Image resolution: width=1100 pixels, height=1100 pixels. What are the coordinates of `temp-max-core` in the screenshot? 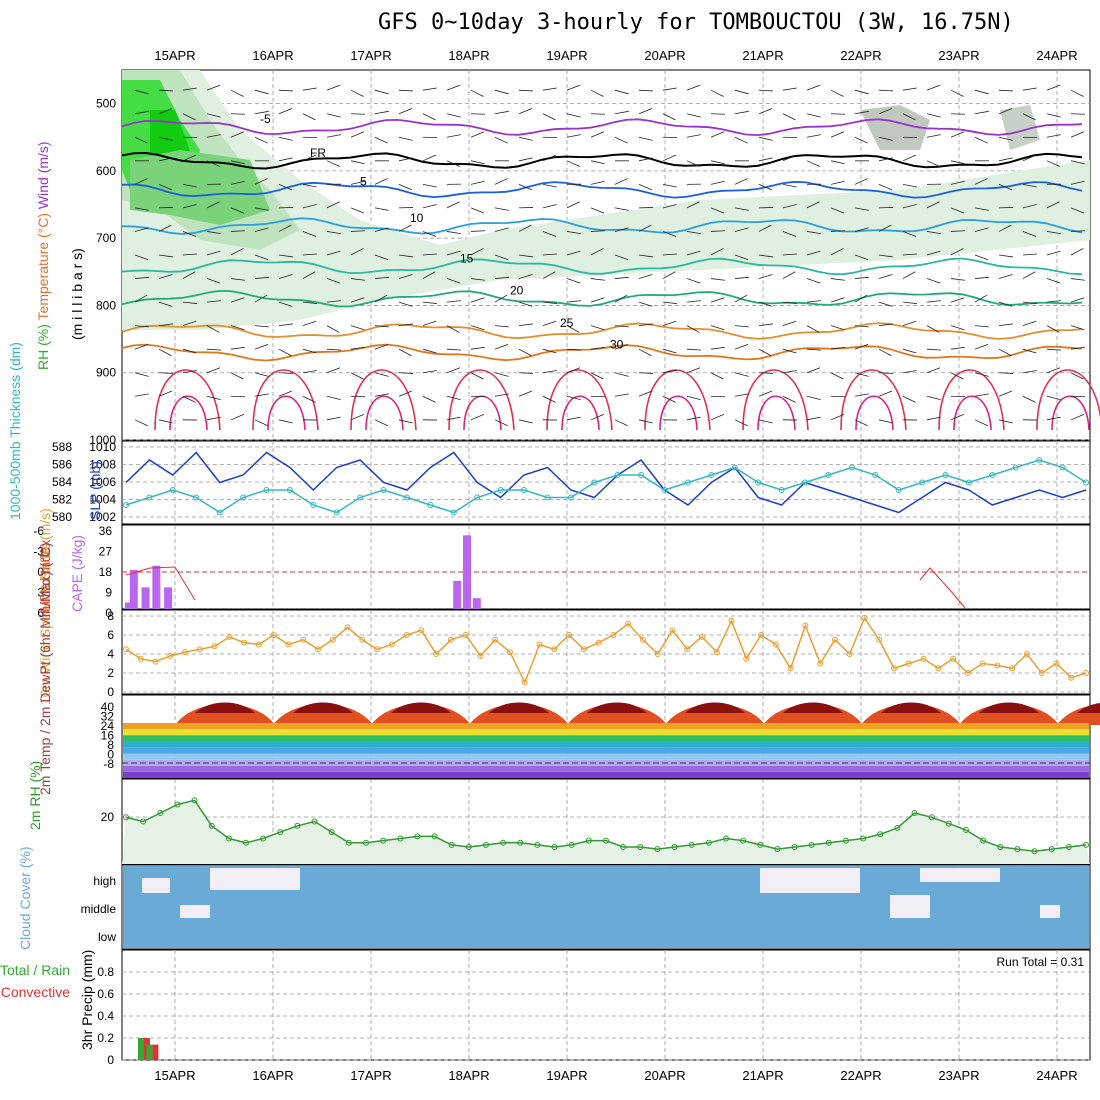 It's located at (1009, 707).